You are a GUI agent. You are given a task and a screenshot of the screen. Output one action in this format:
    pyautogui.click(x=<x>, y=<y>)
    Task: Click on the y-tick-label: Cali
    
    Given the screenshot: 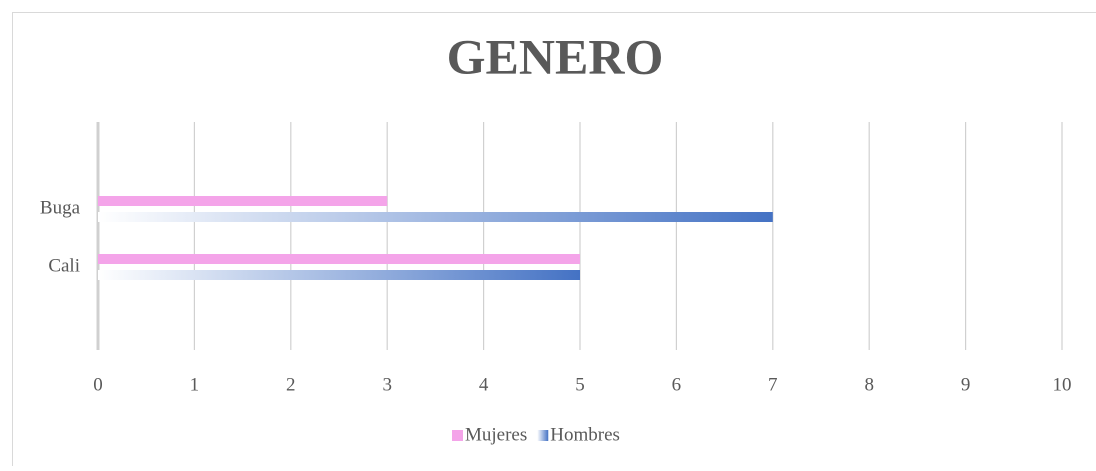 What is the action you would take?
    pyautogui.click(x=64, y=265)
    